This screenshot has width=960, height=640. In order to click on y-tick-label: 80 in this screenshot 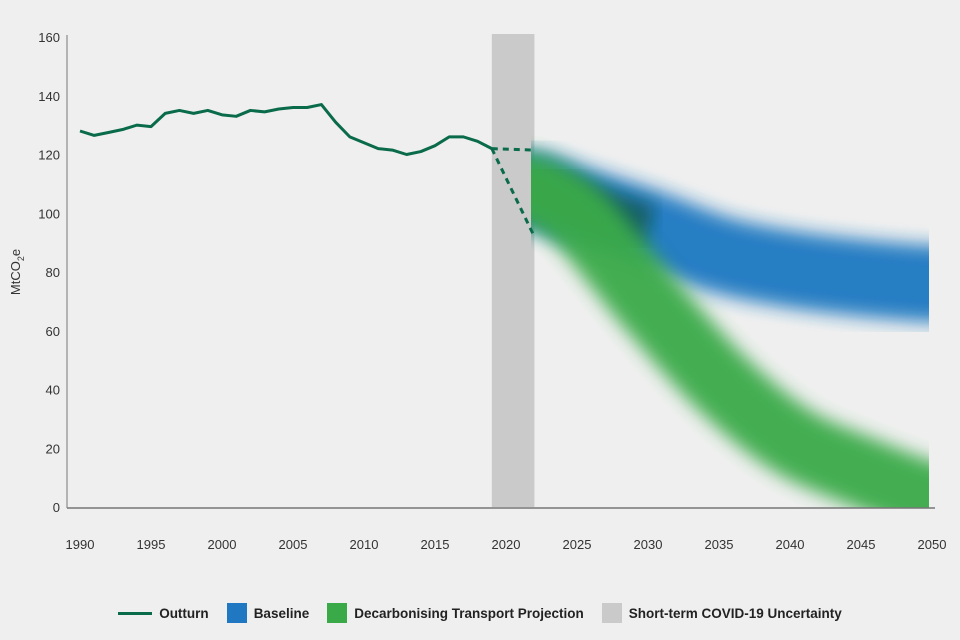, I will do `click(53, 272)`.